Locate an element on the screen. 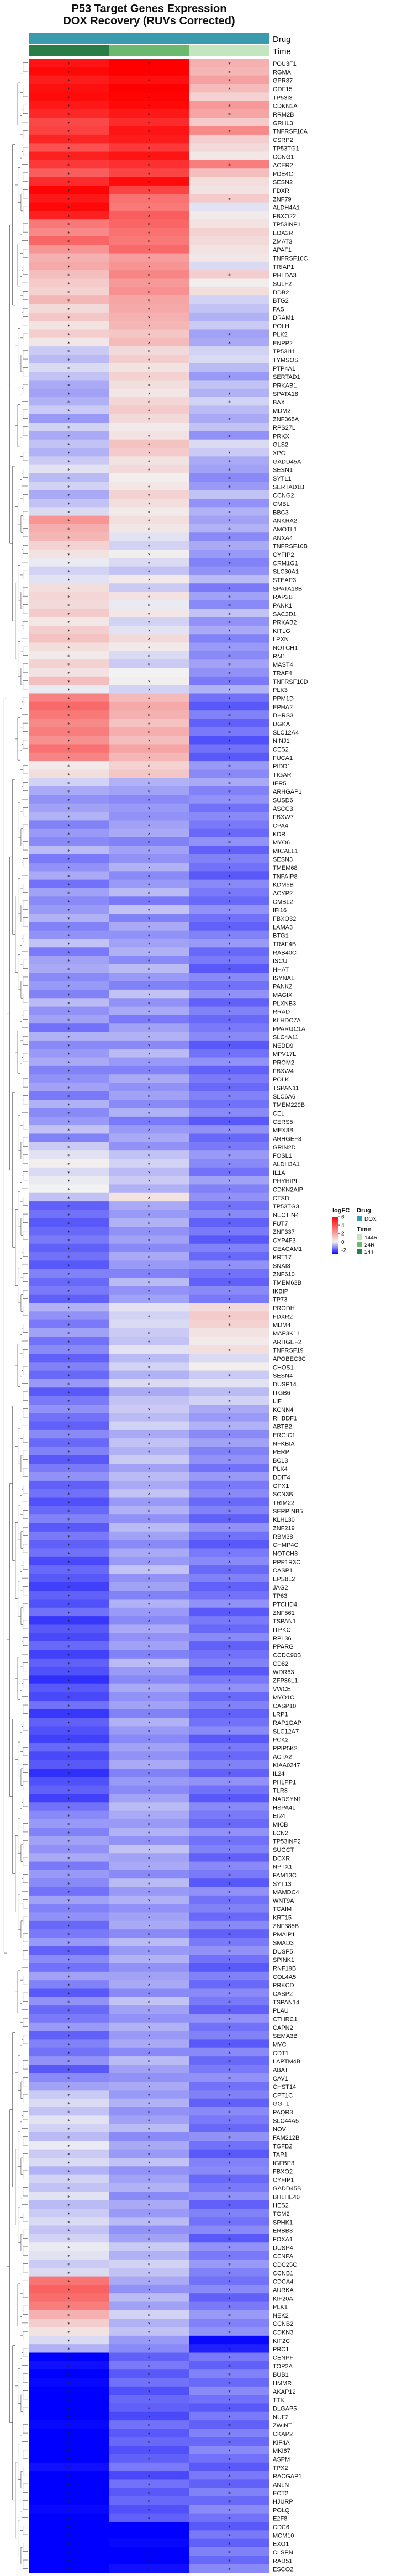  gene-label: TP53I11 is located at coordinates (284, 352).